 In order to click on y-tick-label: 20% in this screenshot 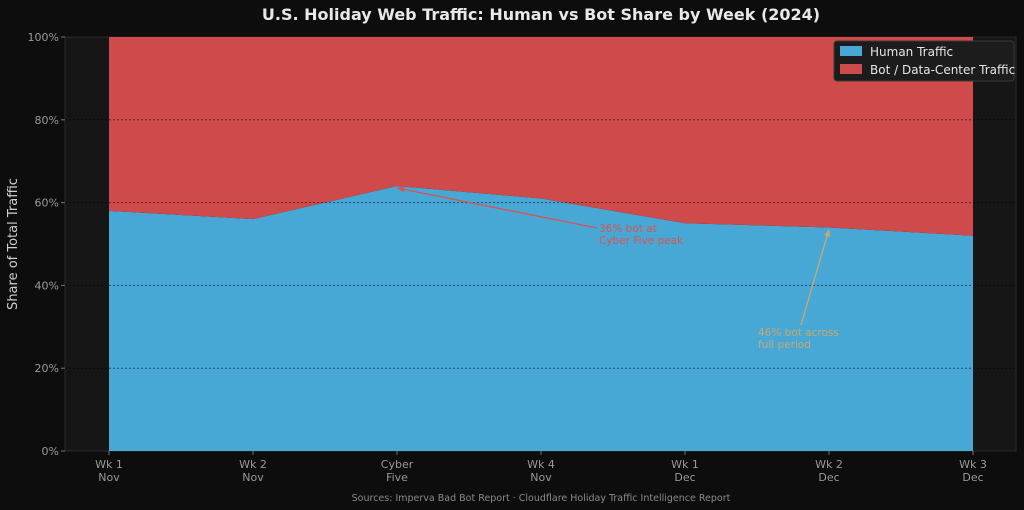, I will do `click(47, 368)`.